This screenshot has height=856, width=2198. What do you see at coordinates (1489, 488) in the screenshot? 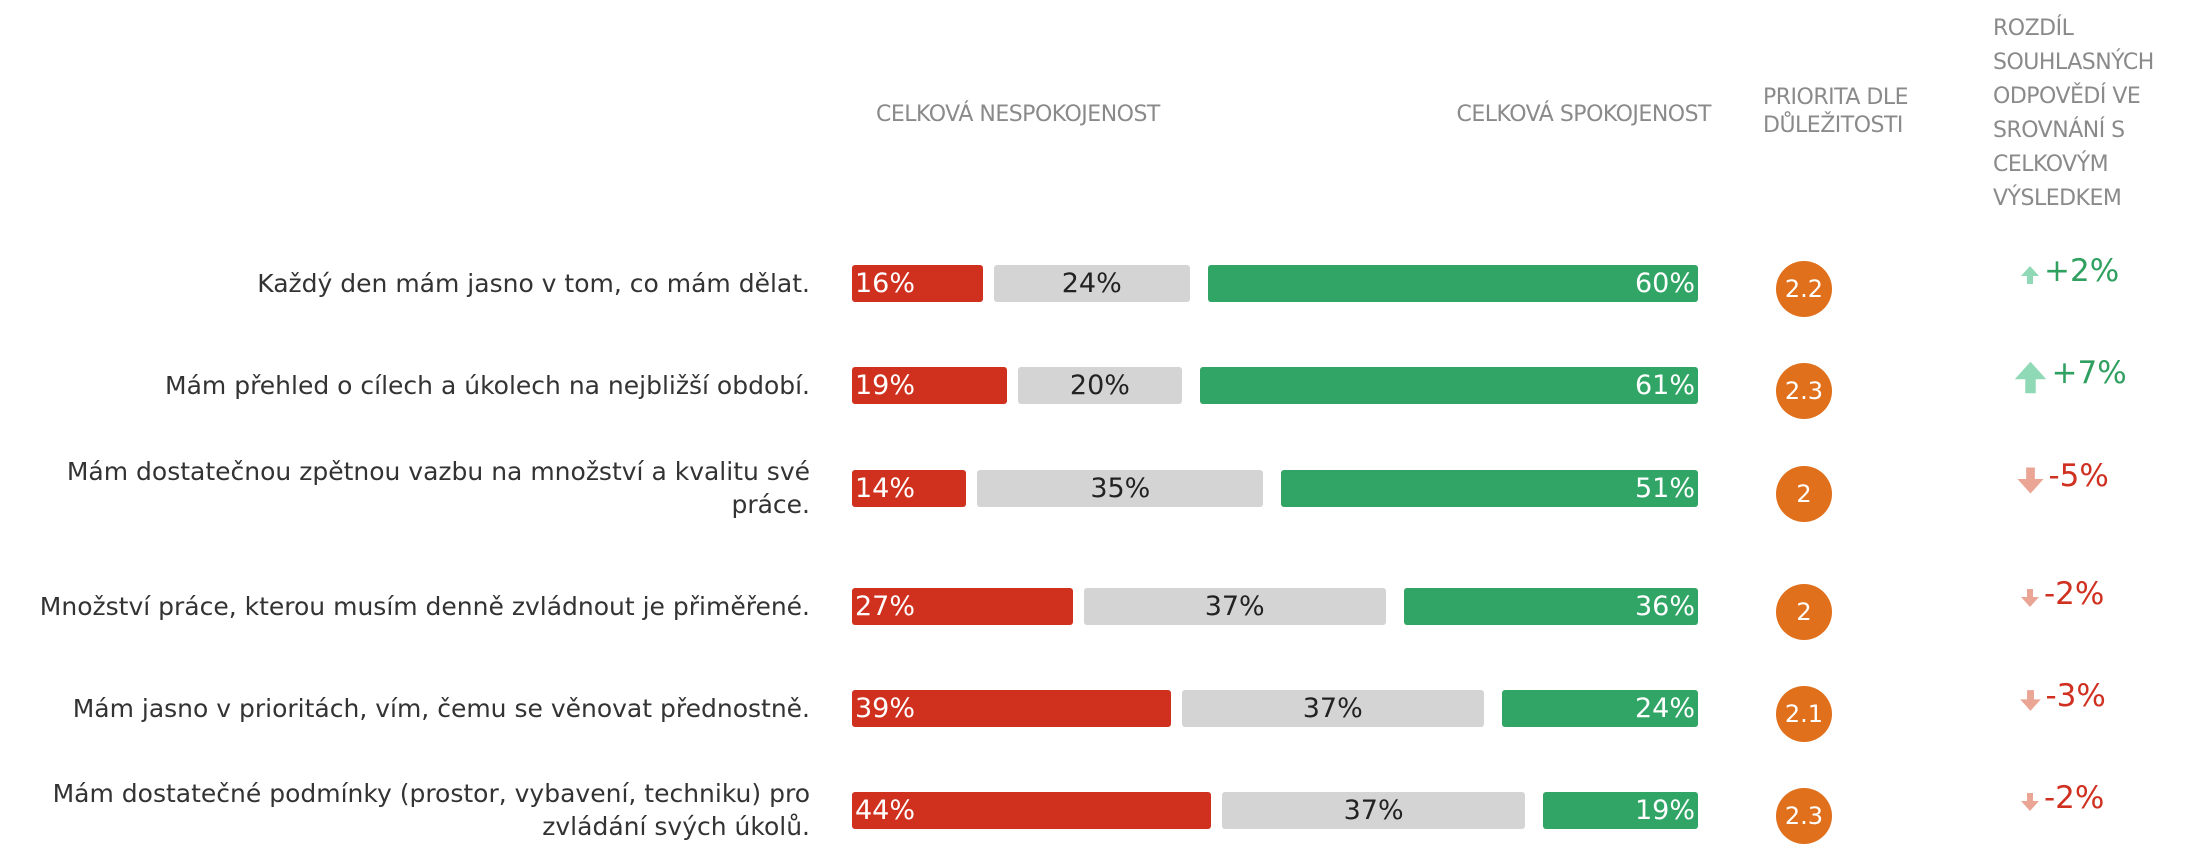
I see `bar-segment: 51%` at bounding box center [1489, 488].